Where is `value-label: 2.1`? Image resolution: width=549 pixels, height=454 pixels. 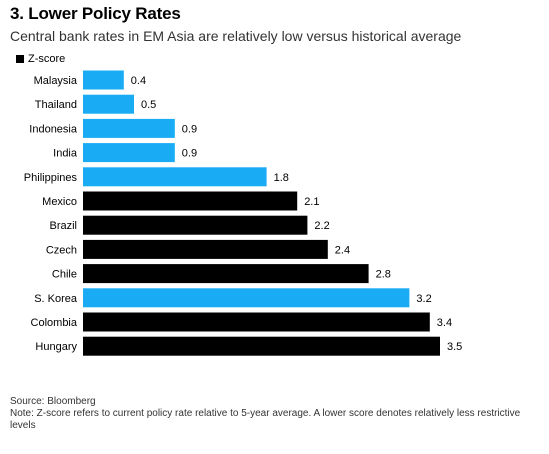 value-label: 2.1 is located at coordinates (311, 202).